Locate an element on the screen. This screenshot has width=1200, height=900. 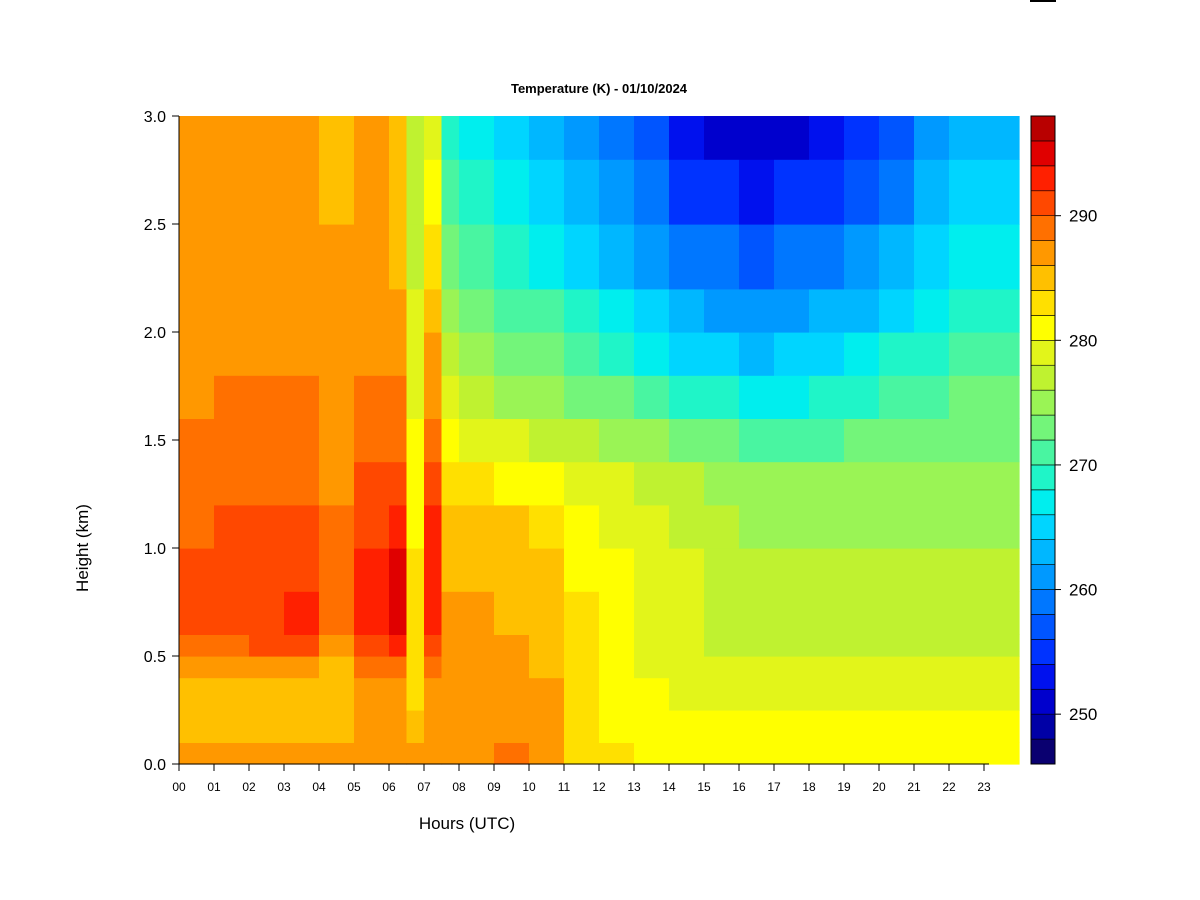
x-tick-label: 12 is located at coordinates (599, 787).